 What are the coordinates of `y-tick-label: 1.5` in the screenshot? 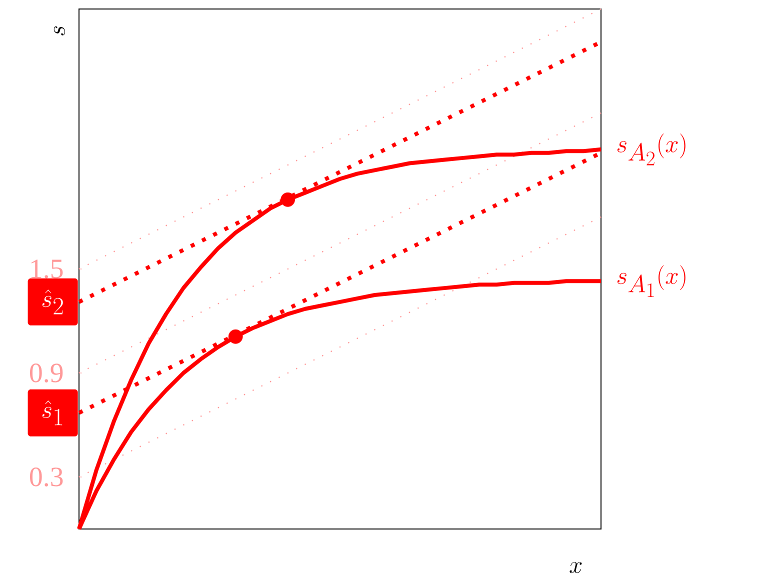 It's located at (47, 269).